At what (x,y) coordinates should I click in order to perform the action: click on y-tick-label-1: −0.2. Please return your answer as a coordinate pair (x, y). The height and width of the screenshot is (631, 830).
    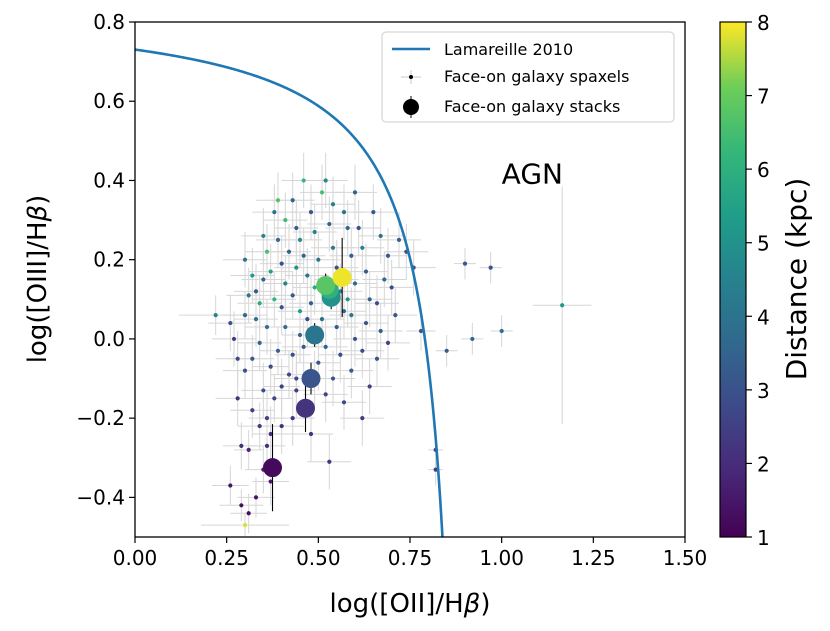
    Looking at the image, I should click on (100, 418).